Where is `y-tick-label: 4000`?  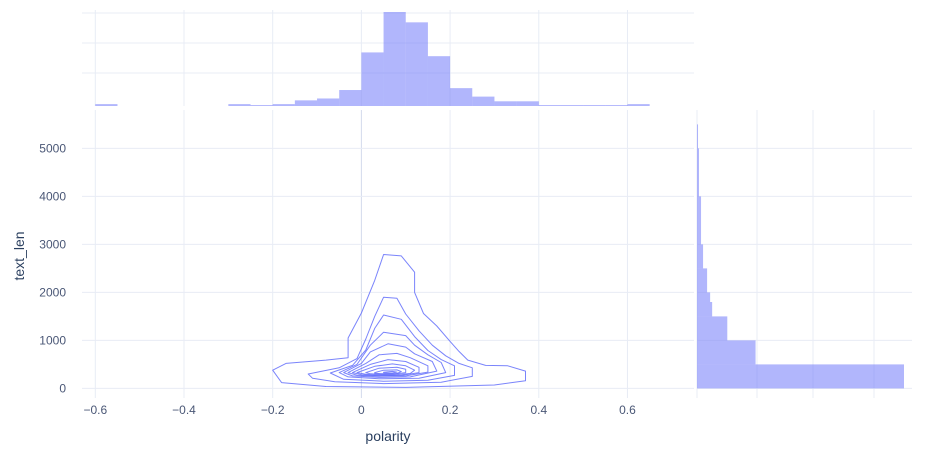
y-tick-label: 4000 is located at coordinates (52, 196).